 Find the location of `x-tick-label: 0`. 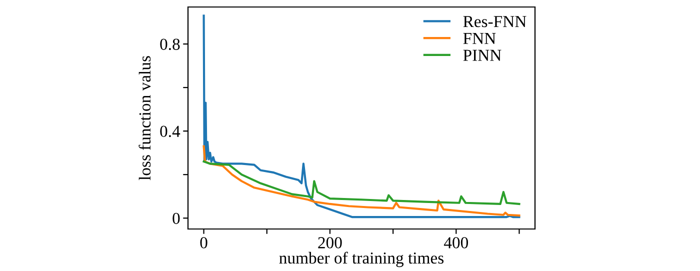

x-tick-label: 0 is located at coordinates (204, 242).